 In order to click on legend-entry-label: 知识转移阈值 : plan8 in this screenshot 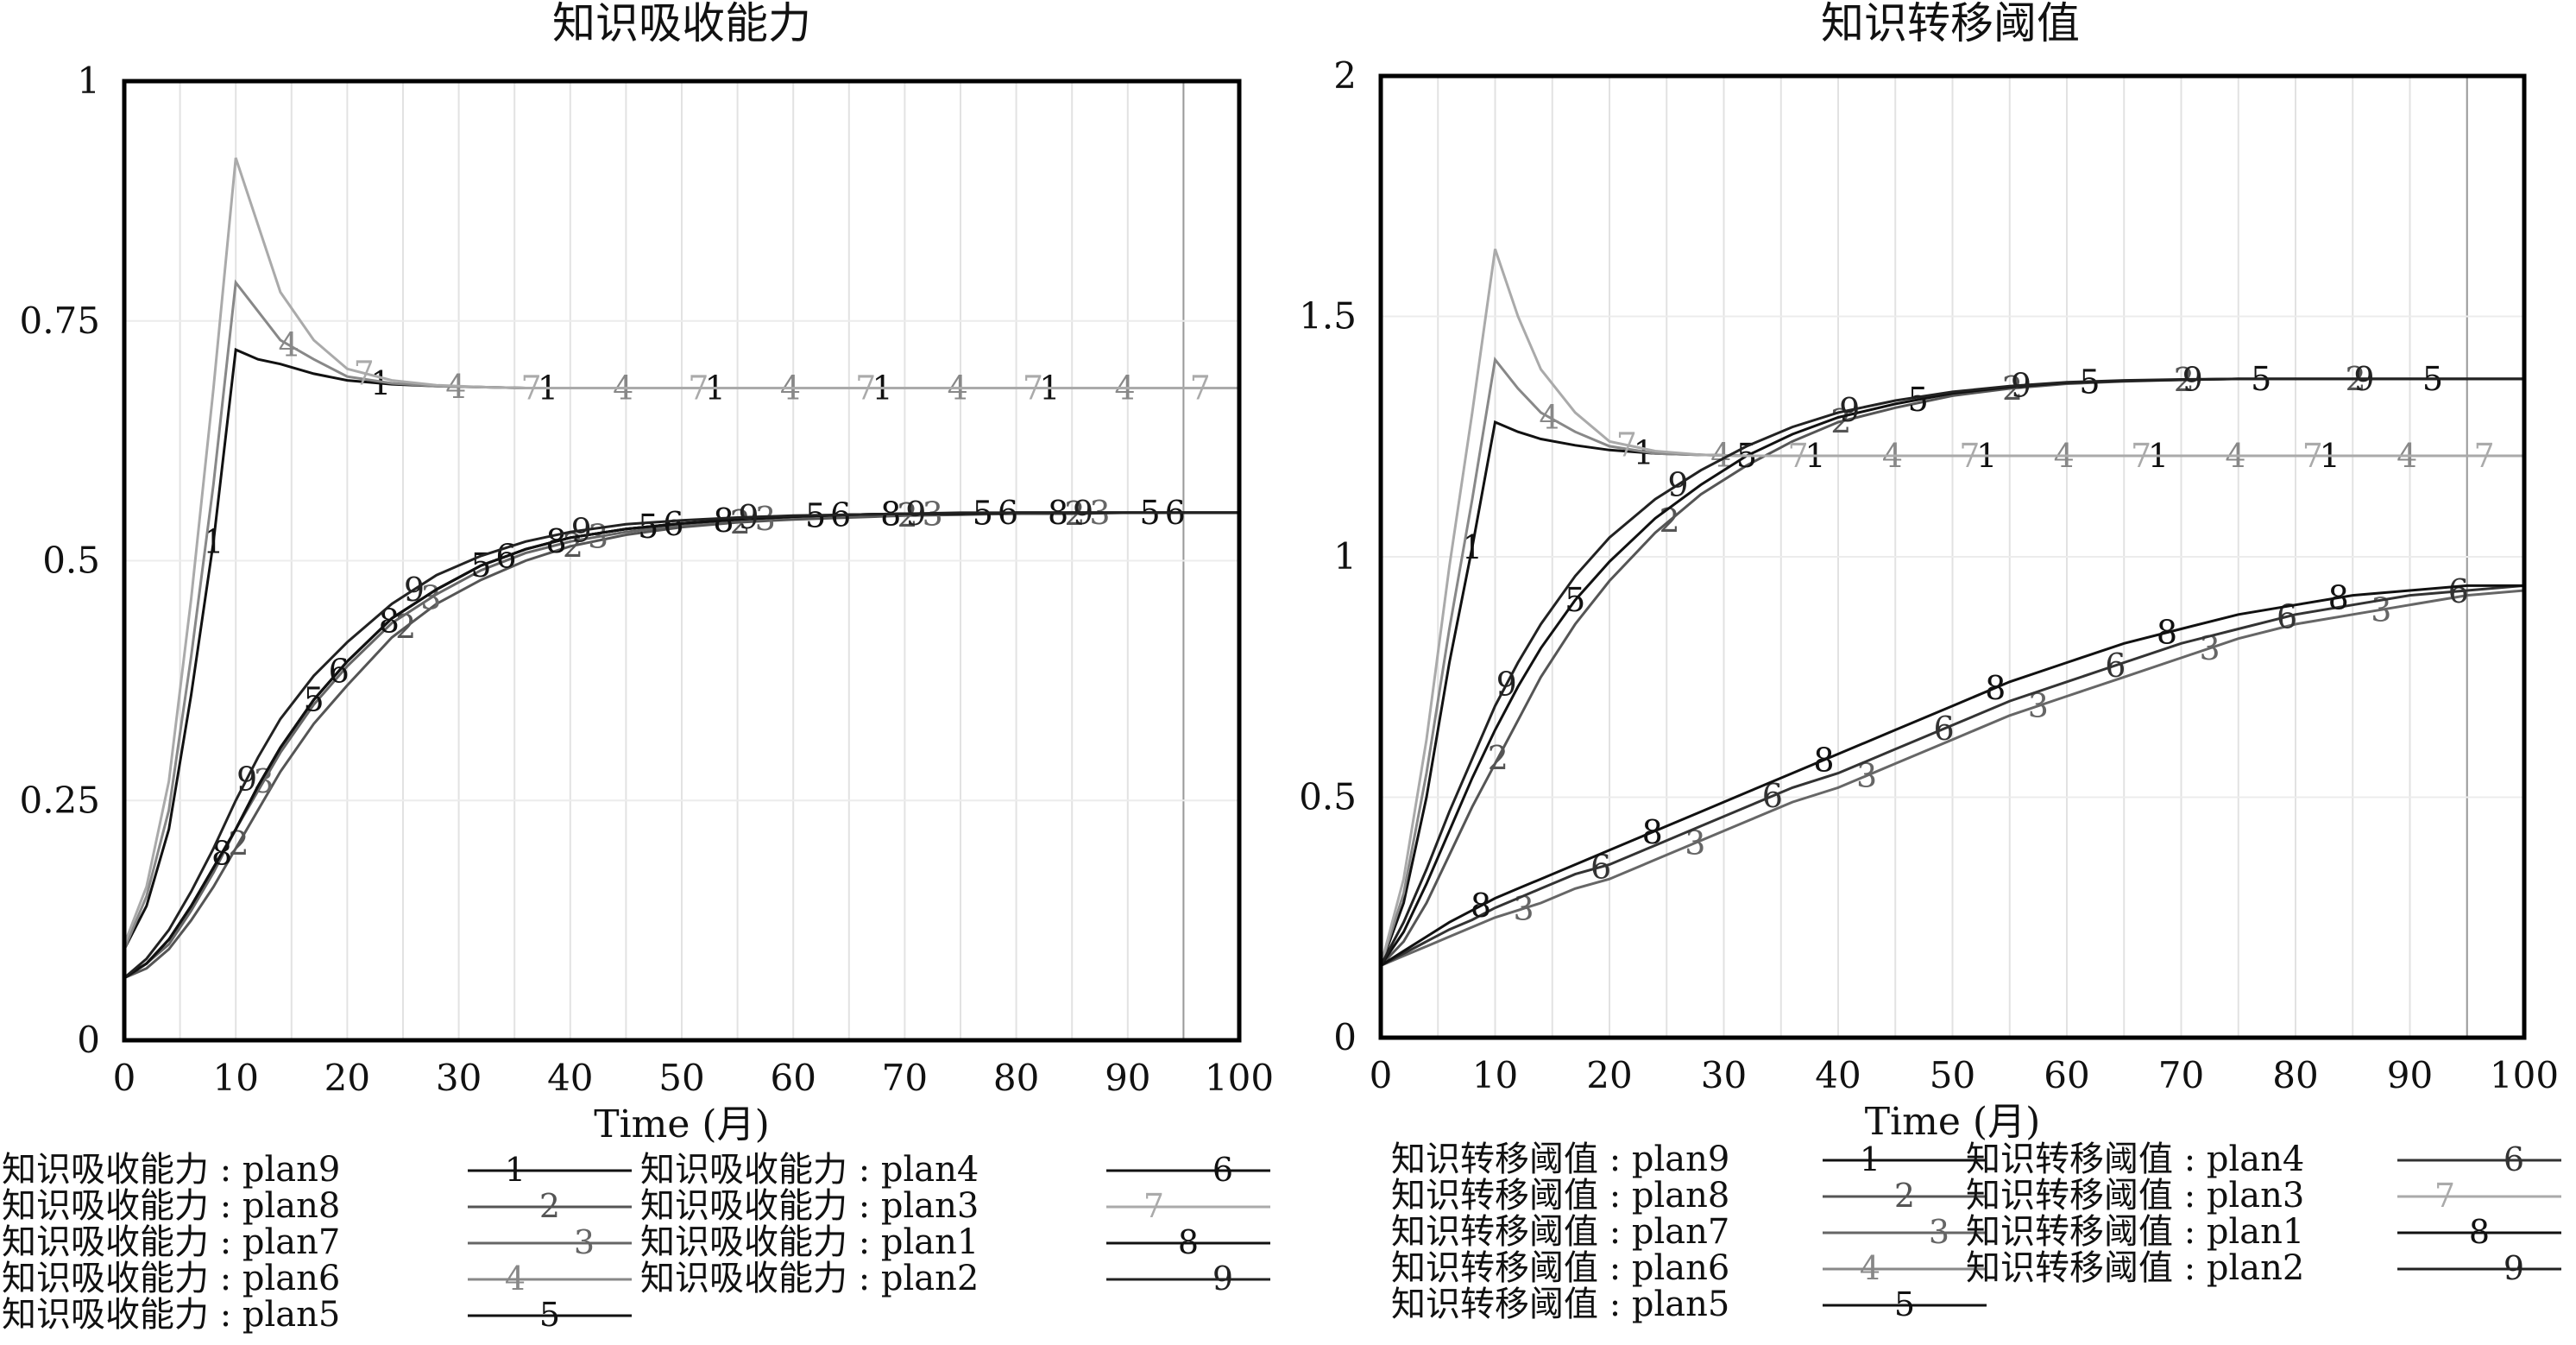, I will do `click(1560, 1196)`.